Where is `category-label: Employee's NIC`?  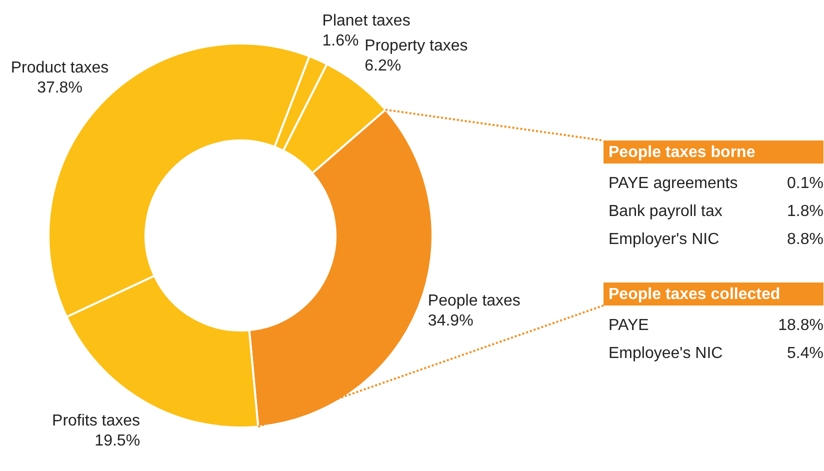 category-label: Employee's NIC is located at coordinates (665, 353).